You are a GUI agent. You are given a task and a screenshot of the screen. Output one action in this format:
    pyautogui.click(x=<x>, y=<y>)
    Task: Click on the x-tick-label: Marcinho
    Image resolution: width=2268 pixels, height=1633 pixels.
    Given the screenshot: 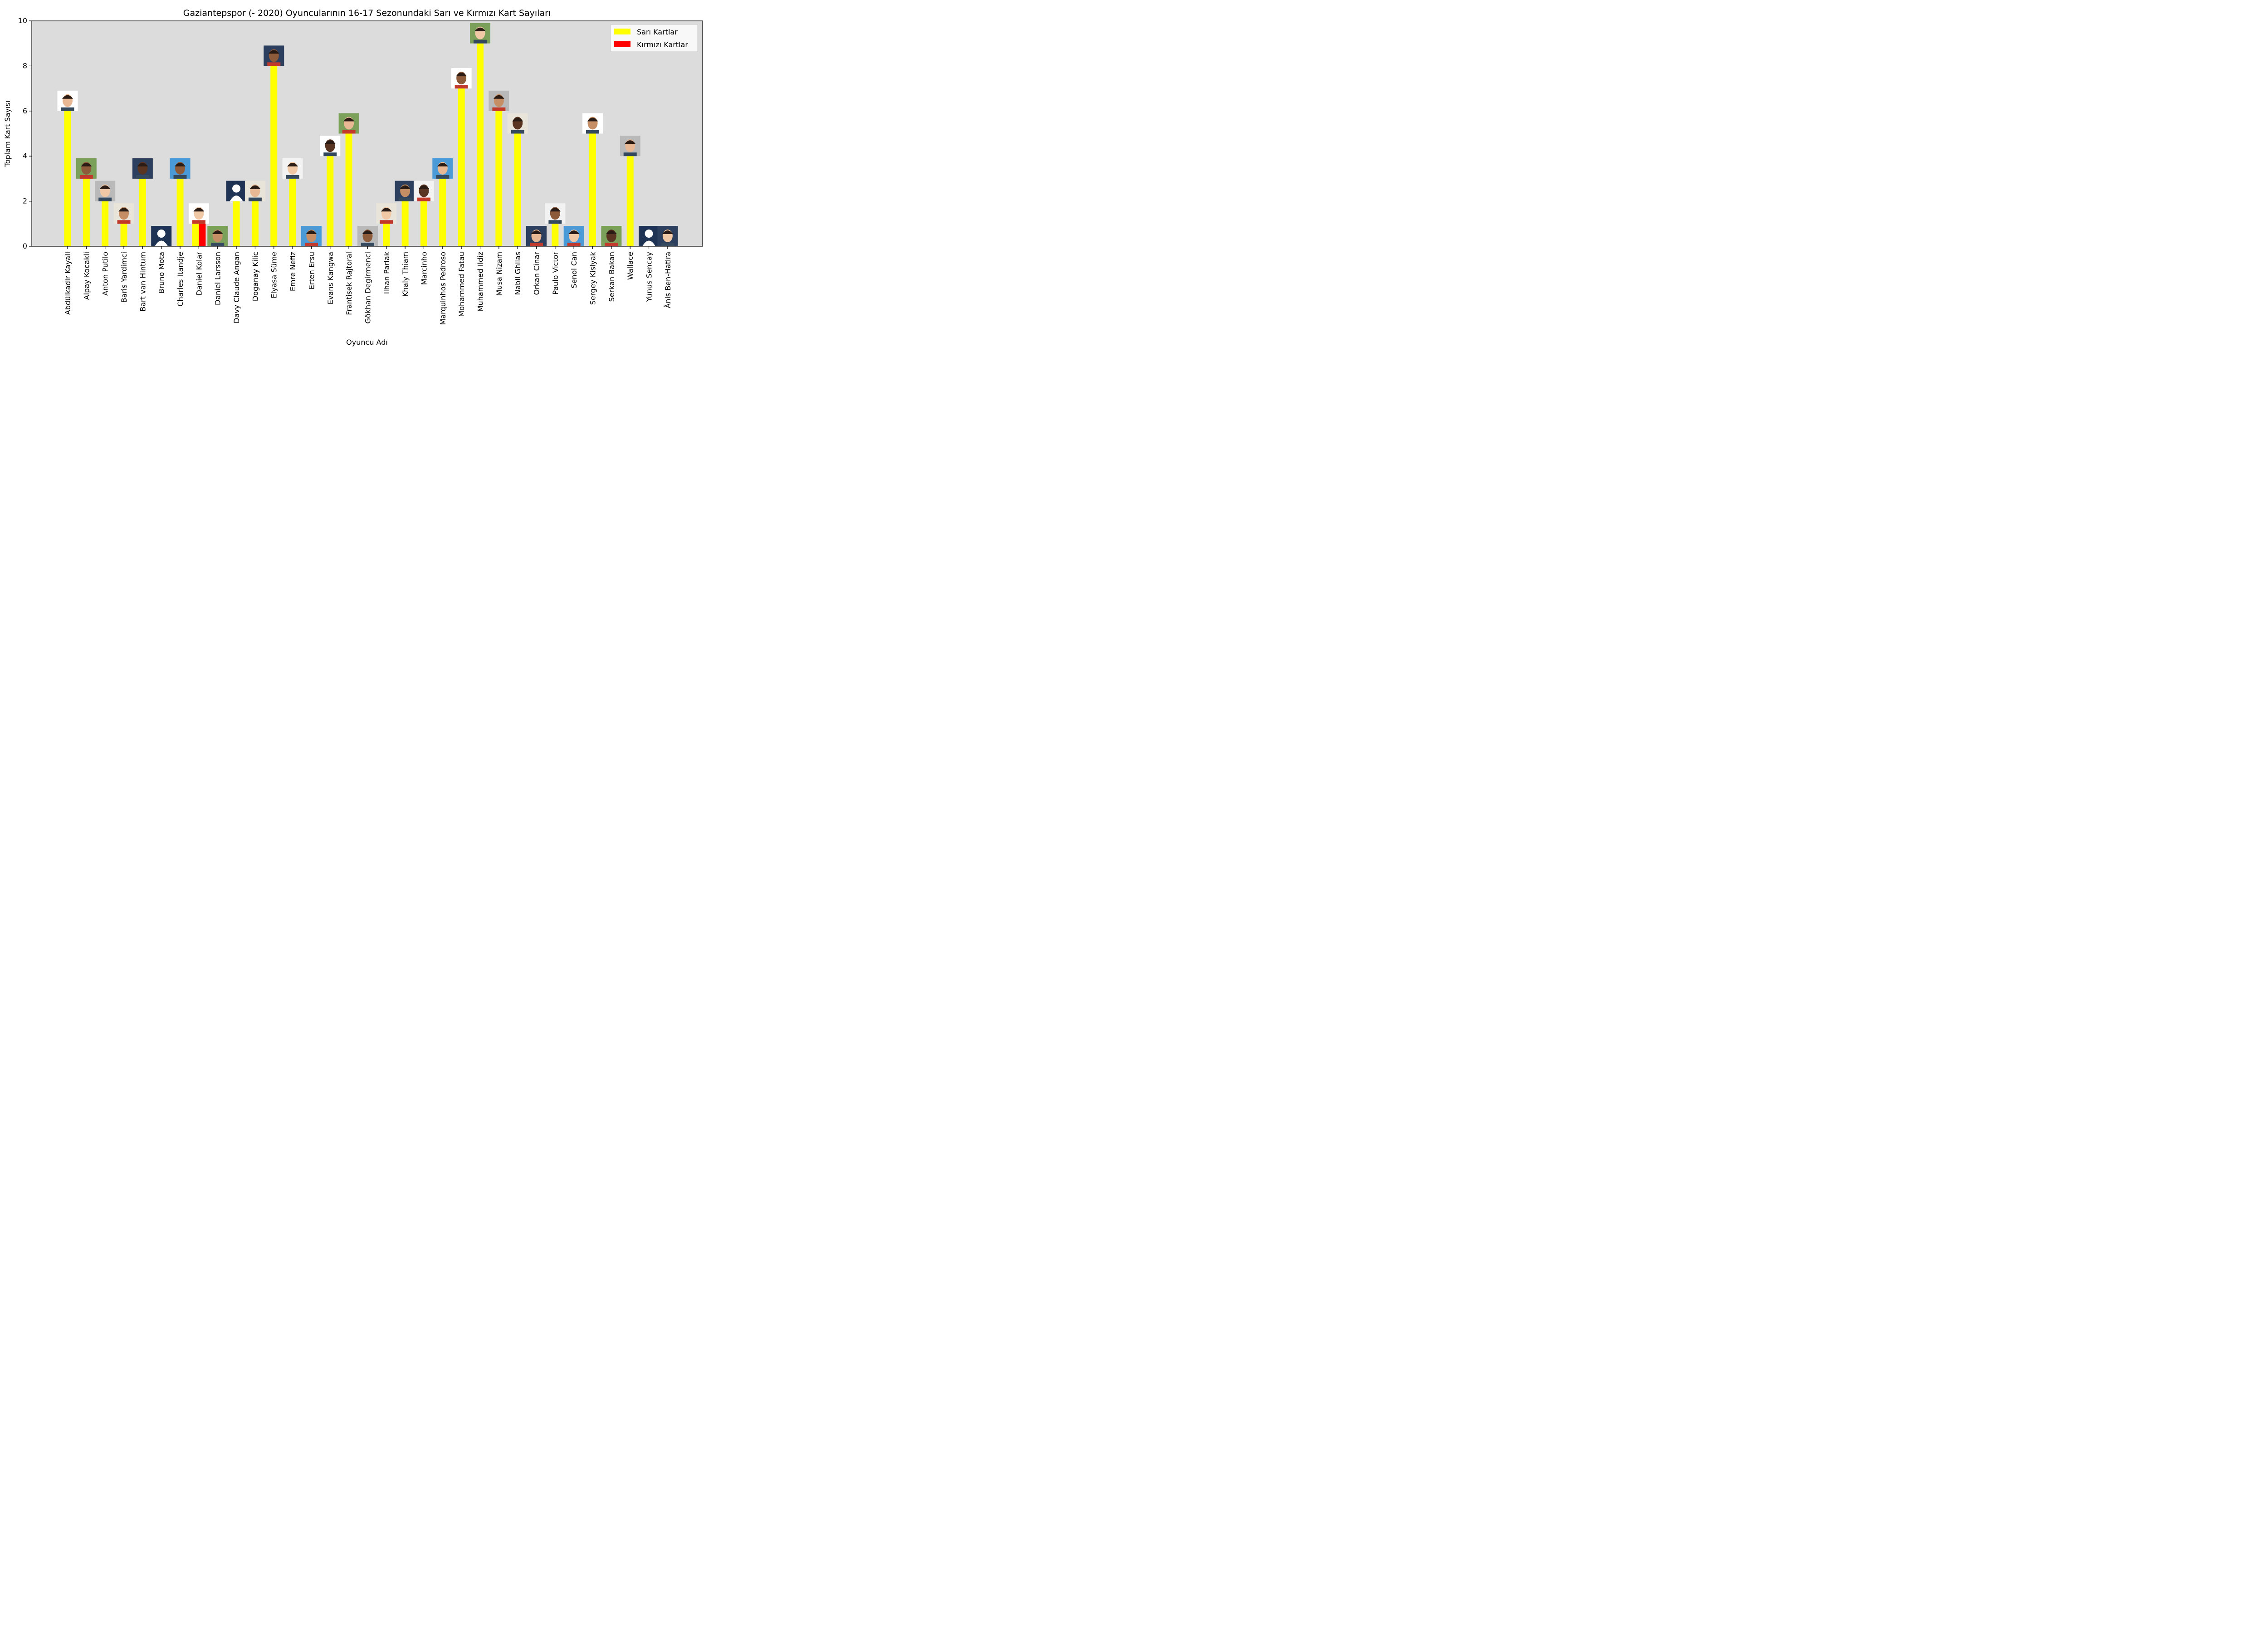 What is the action you would take?
    pyautogui.click(x=424, y=268)
    